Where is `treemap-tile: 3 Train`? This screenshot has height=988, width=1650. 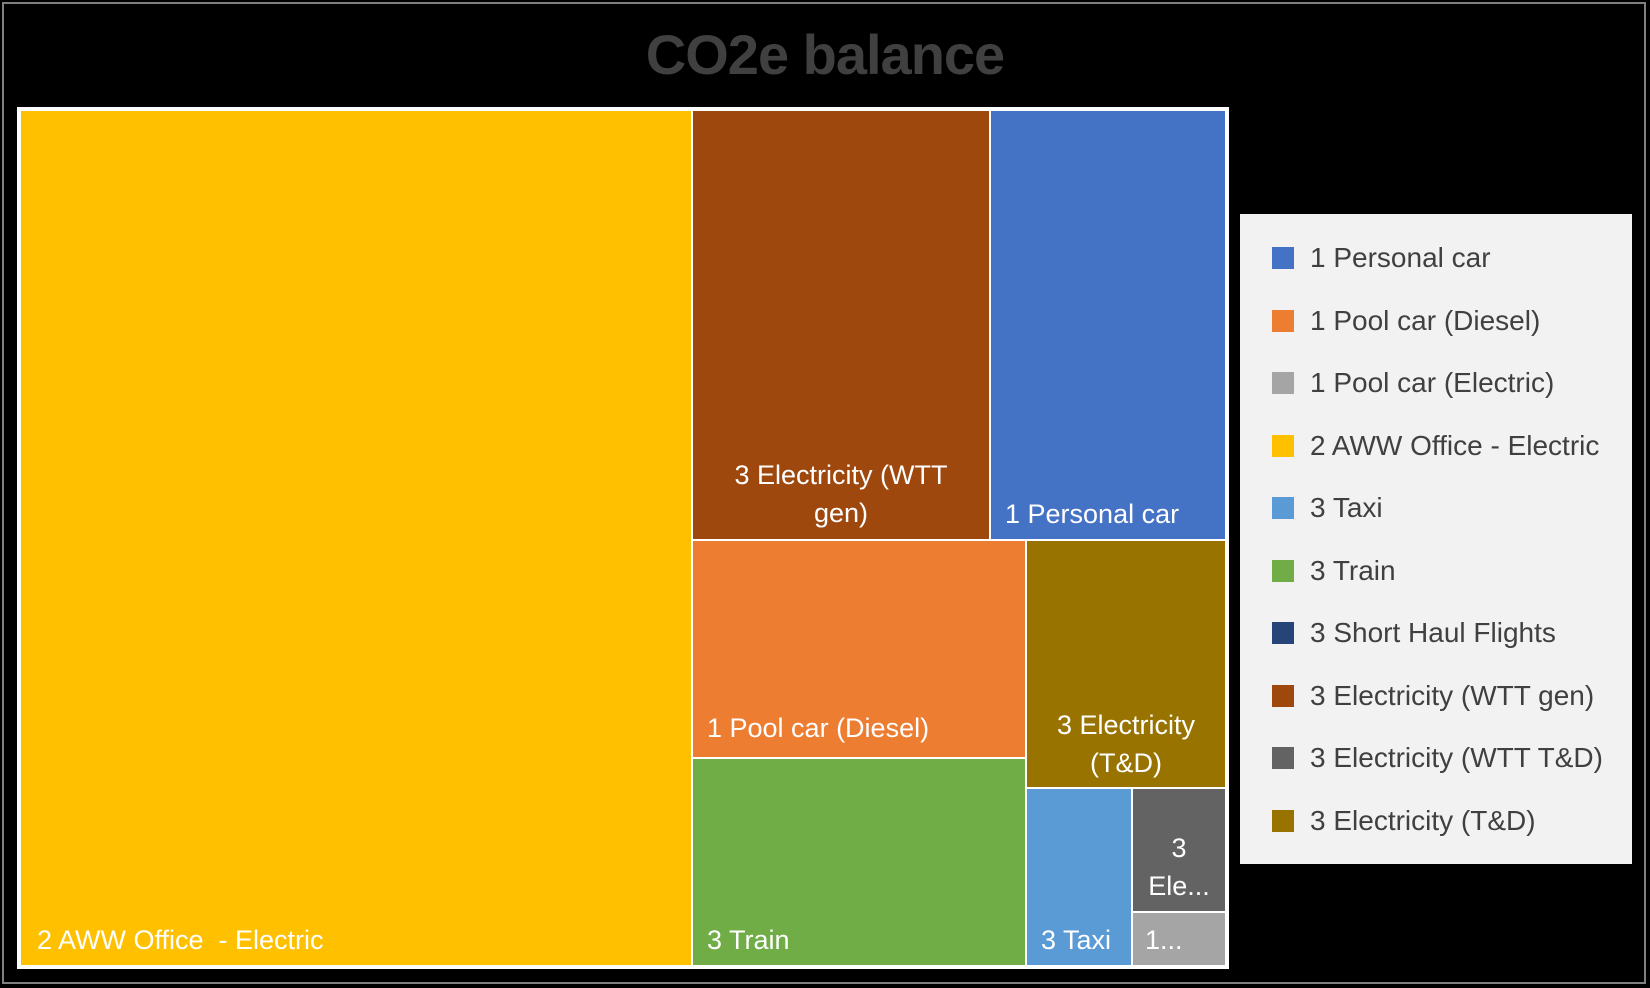
treemap-tile: 3 Train is located at coordinates (859, 862).